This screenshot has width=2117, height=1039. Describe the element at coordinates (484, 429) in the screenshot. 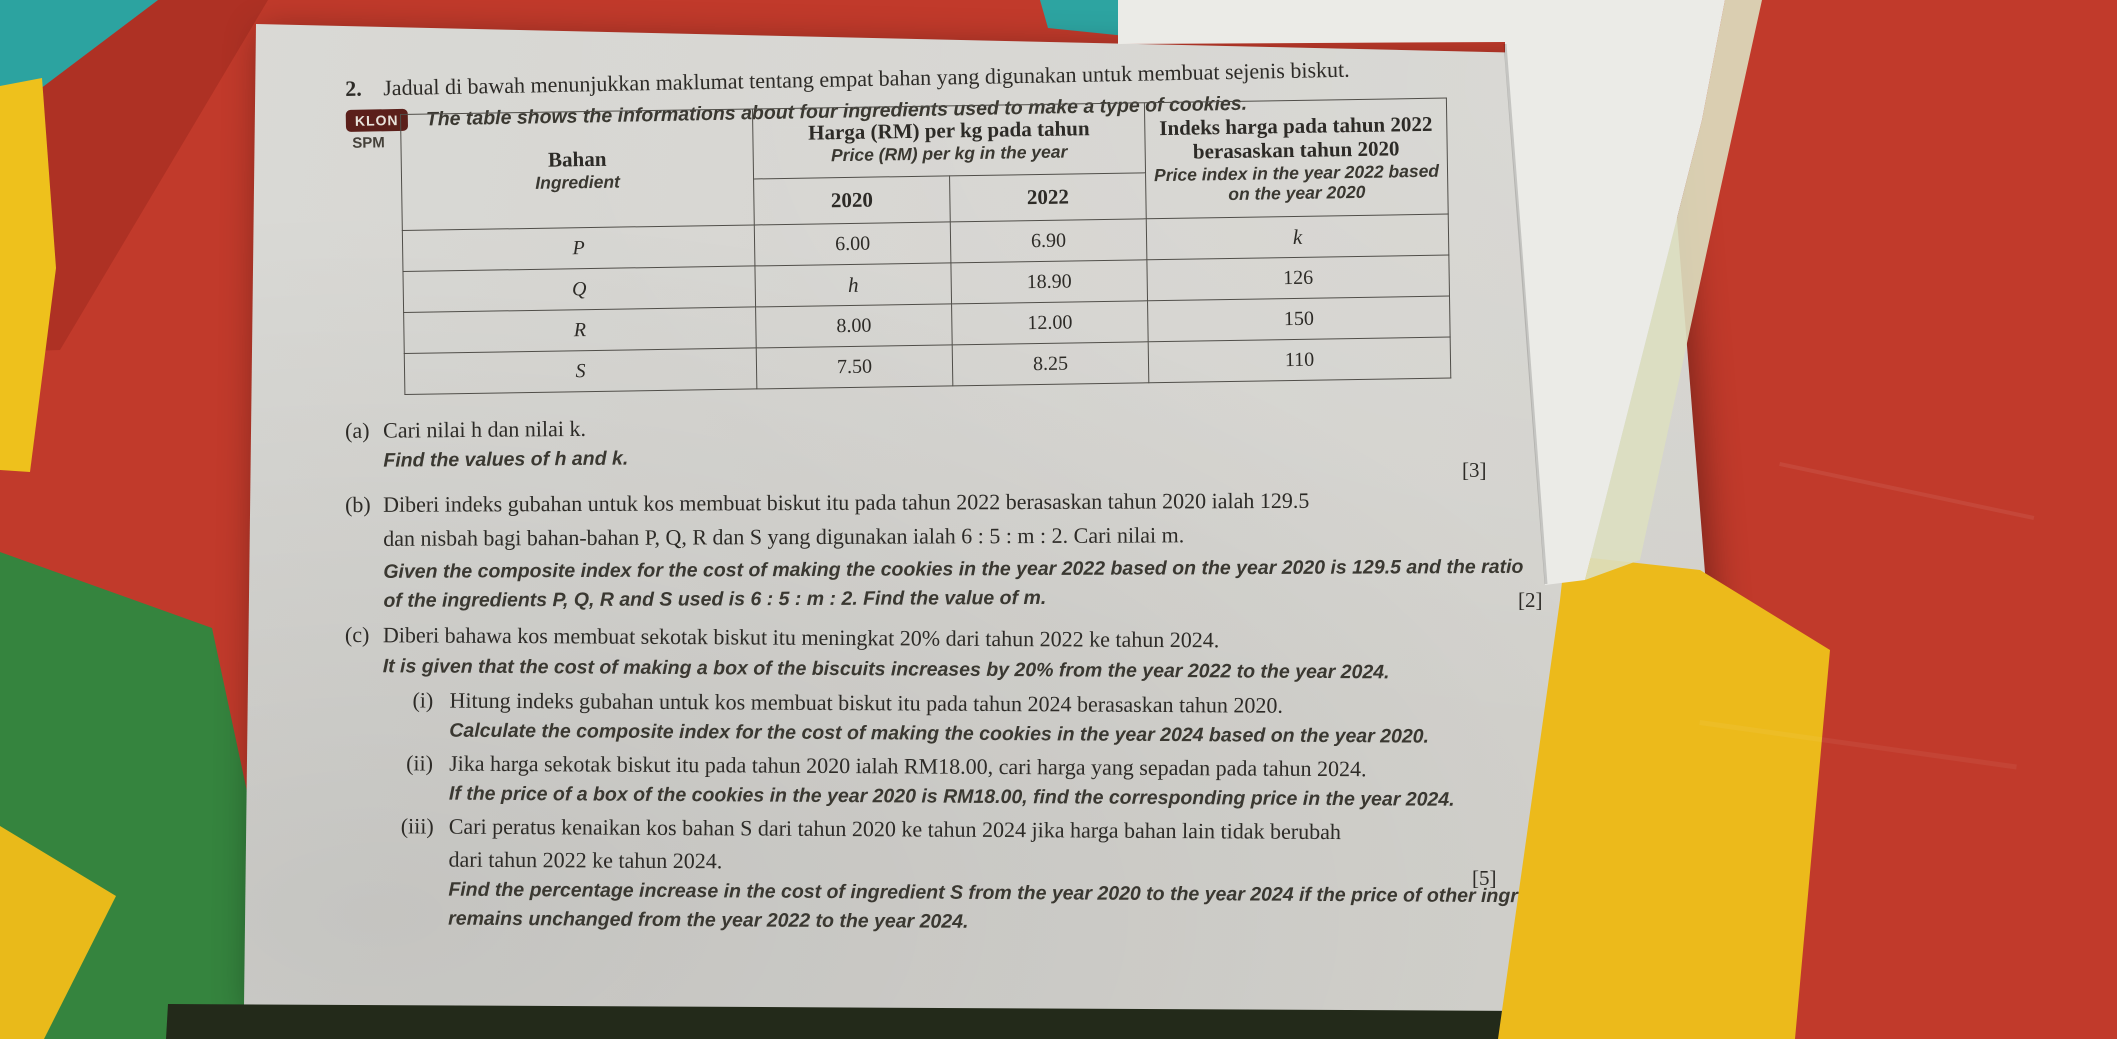

I see `part-a-malay: Cari nilai h dan nilai k.` at that location.